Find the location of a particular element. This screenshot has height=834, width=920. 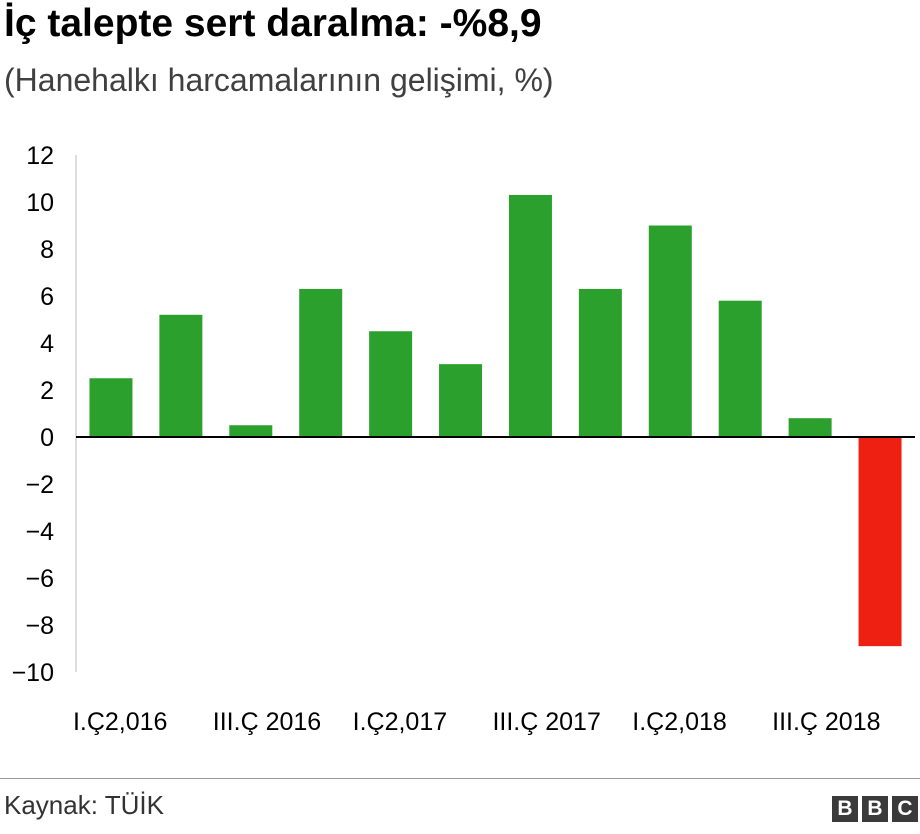

y-tick-label: 10 is located at coordinates (40, 203).